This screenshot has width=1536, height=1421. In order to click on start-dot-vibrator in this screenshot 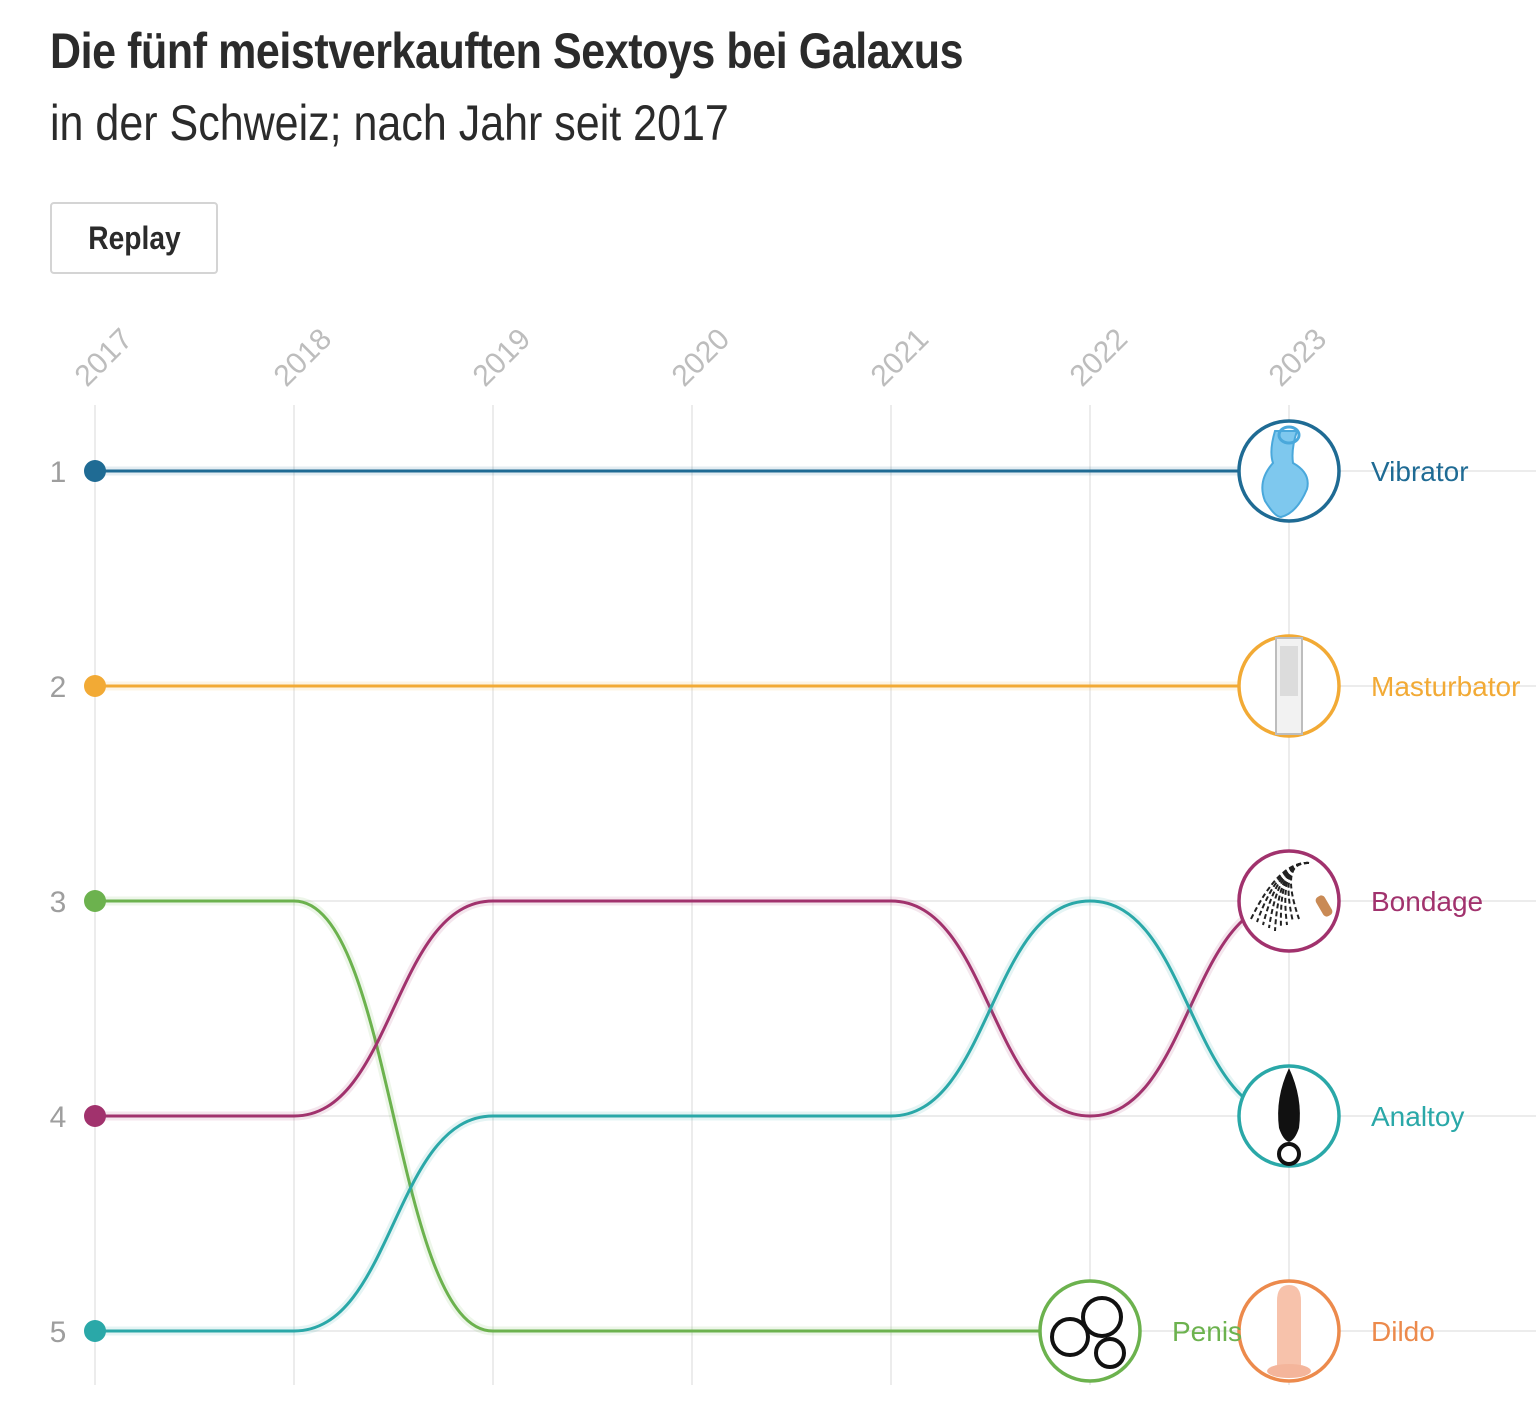, I will do `click(95, 471)`.